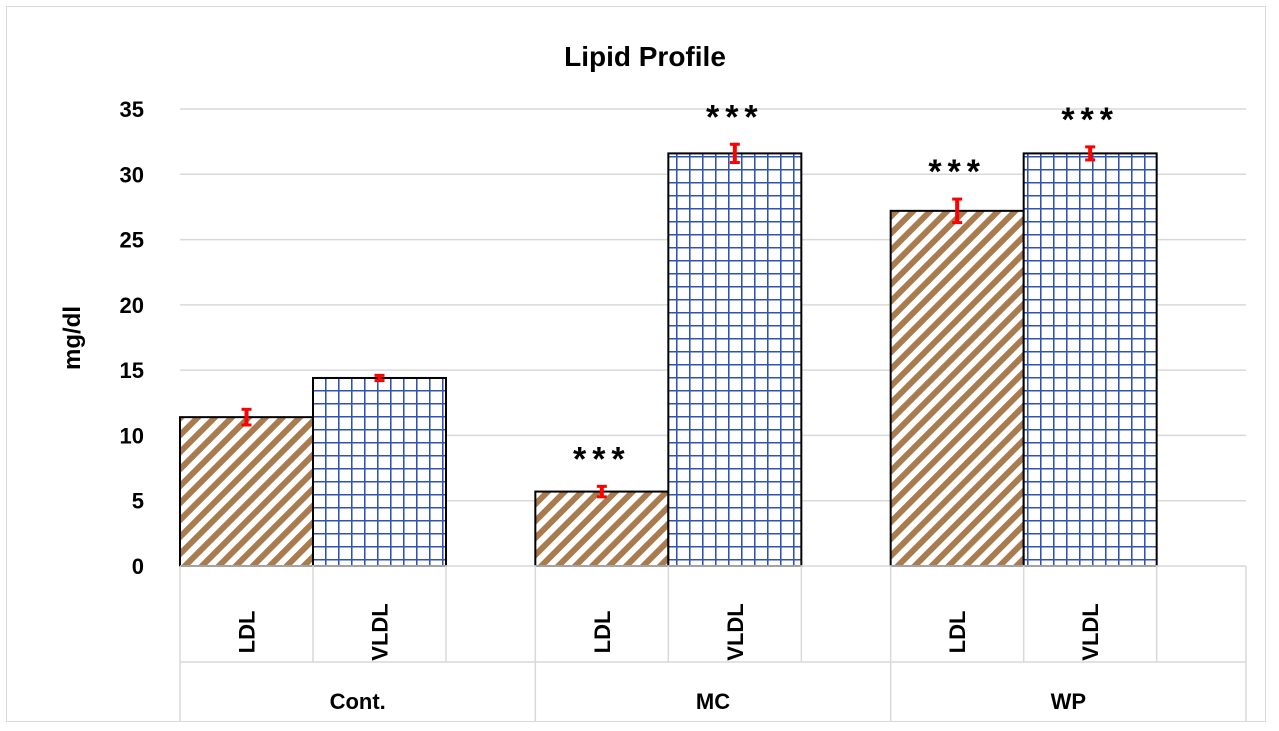 The width and height of the screenshot is (1279, 731). Describe the element at coordinates (132, 338) in the screenshot. I see `y-tick-labels: 0 5 10 15 20 25 30 35` at that location.